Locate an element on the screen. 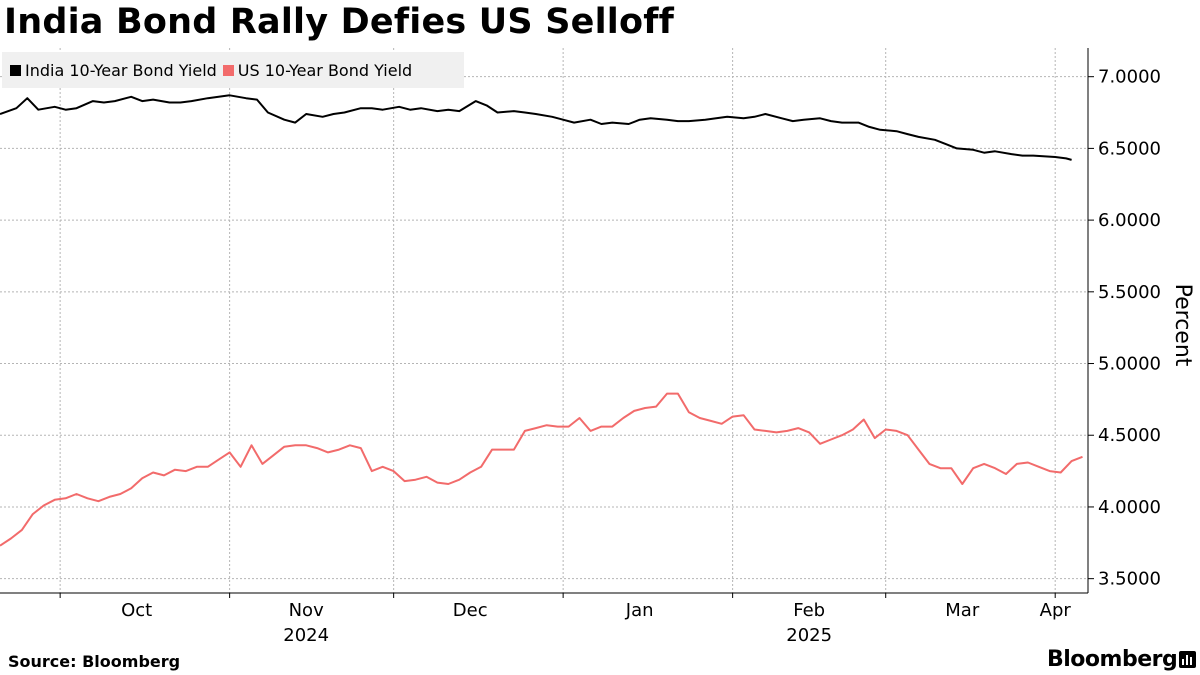 Image resolution: width=1200 pixels, height=675 pixels. y-tick-label: 4.0000 is located at coordinates (1129, 507).